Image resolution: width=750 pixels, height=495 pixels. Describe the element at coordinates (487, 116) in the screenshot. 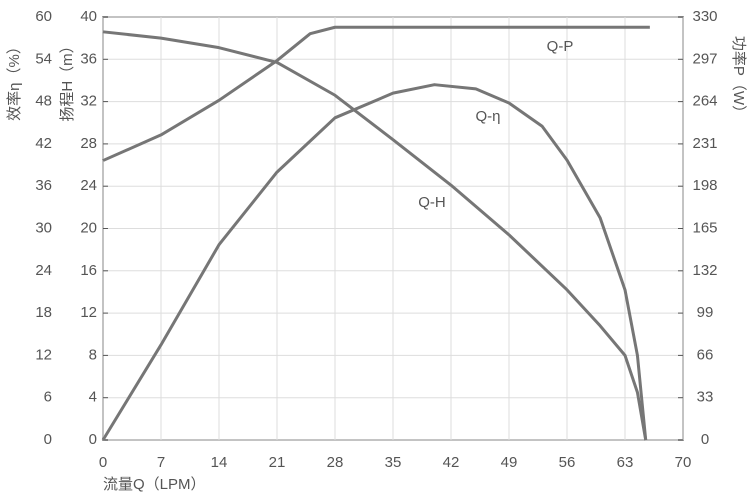

I see `curve-label: Q-η` at that location.